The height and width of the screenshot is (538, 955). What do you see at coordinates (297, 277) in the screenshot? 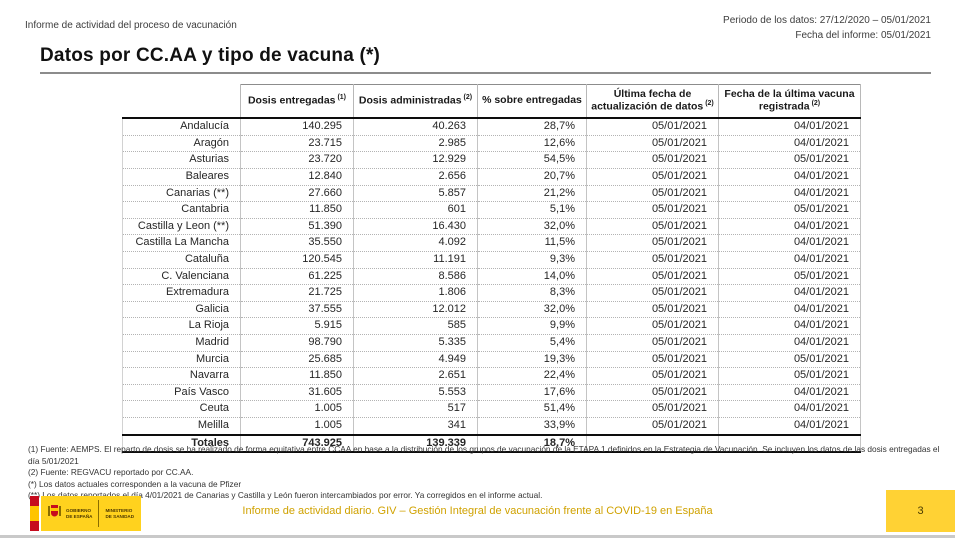
I see `cell-entregadas: 61.225` at bounding box center [297, 277].